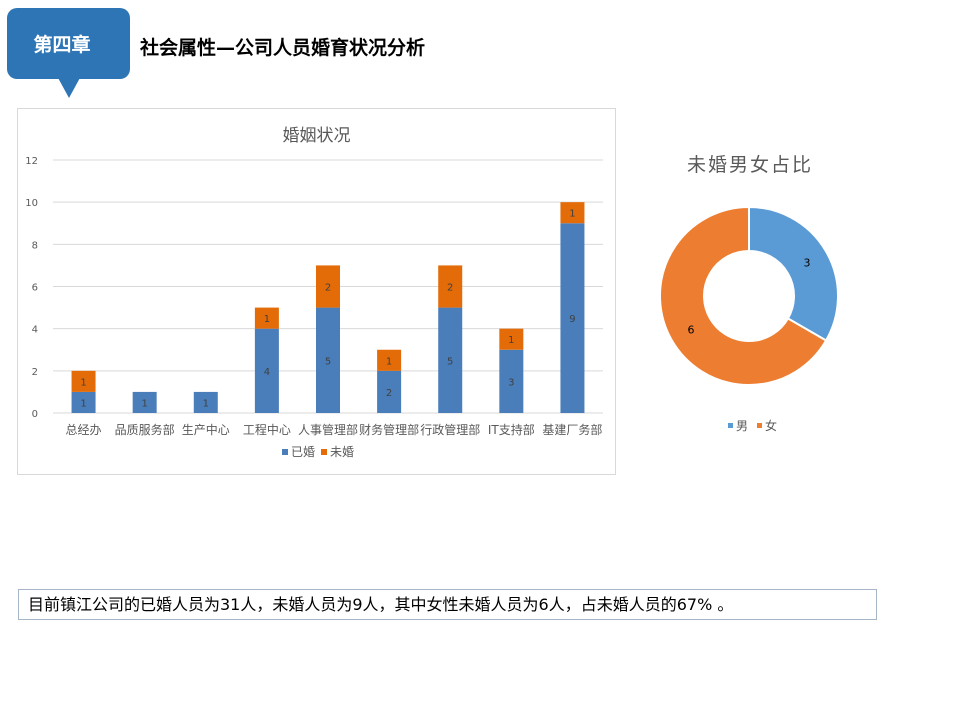  I want to click on donut-chart-plot: 3 6 男 女, so click(749, 319).